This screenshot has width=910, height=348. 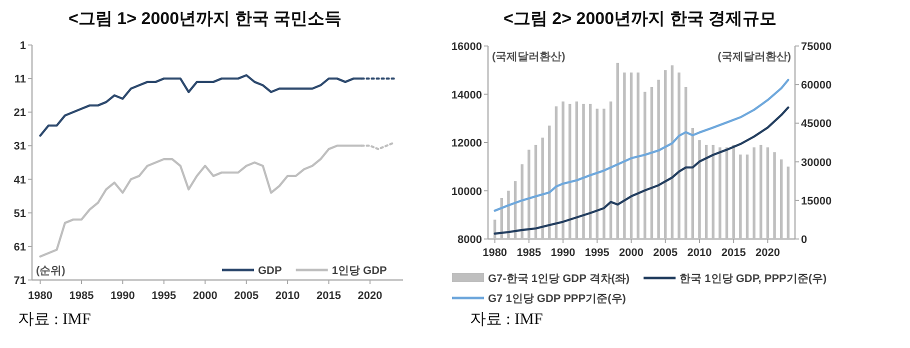 I want to click on legend-label: G7-한국 1인당 GDP 격차(좌), so click(x=559, y=279).